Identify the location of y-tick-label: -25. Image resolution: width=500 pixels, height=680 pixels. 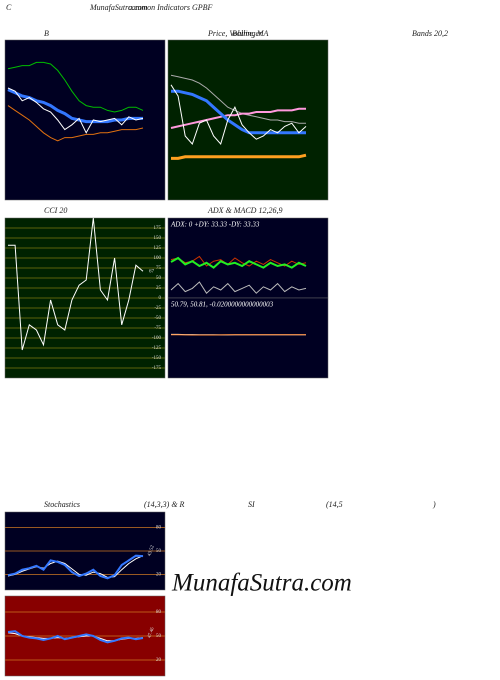
(157, 308).